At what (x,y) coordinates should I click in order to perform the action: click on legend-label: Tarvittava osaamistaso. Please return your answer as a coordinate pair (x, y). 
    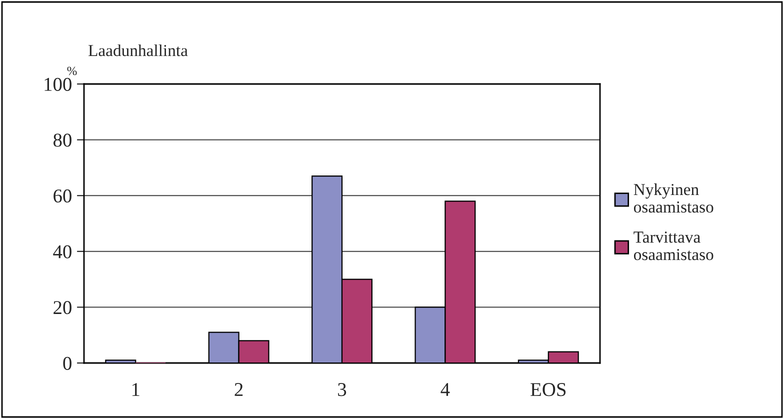
    Looking at the image, I should click on (674, 246).